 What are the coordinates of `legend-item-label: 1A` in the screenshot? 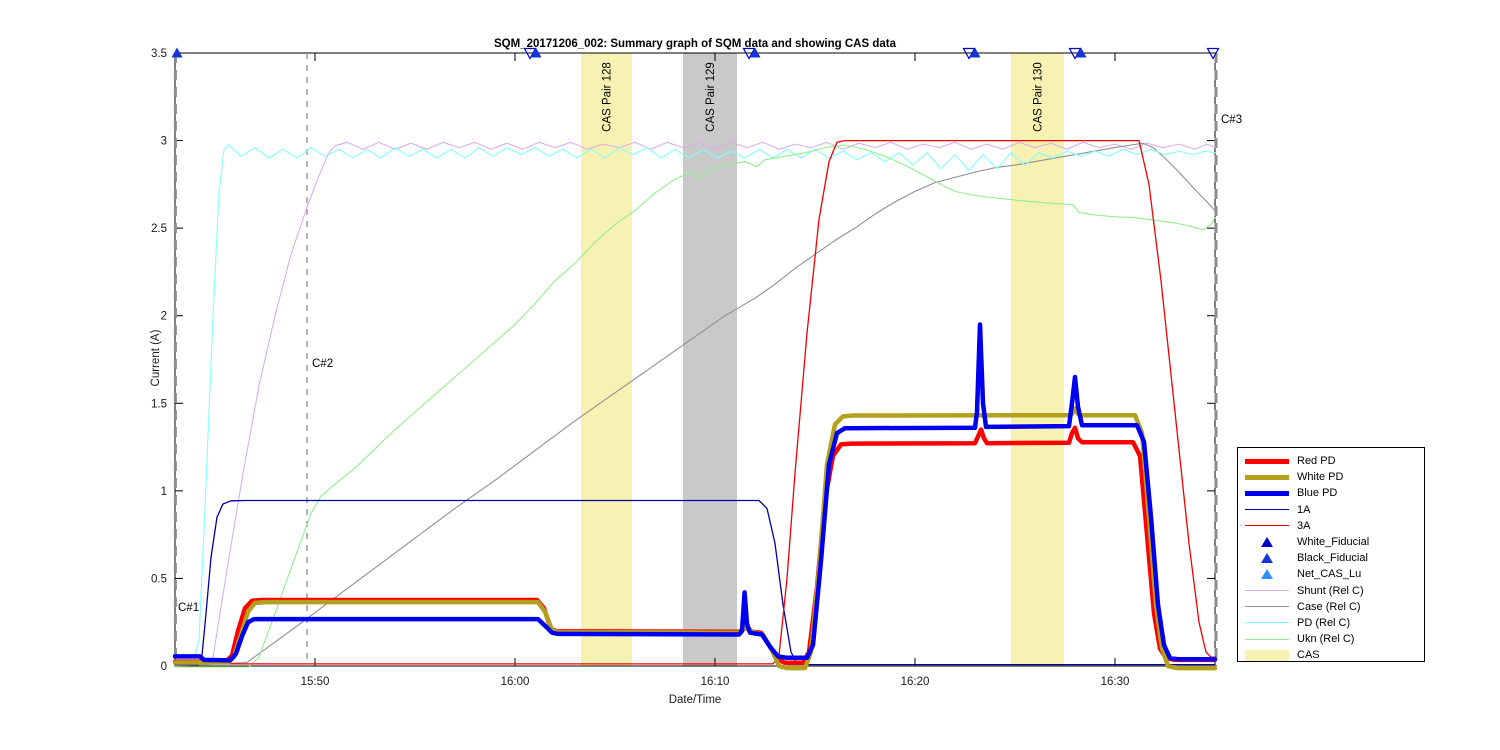 It's located at (1304, 509).